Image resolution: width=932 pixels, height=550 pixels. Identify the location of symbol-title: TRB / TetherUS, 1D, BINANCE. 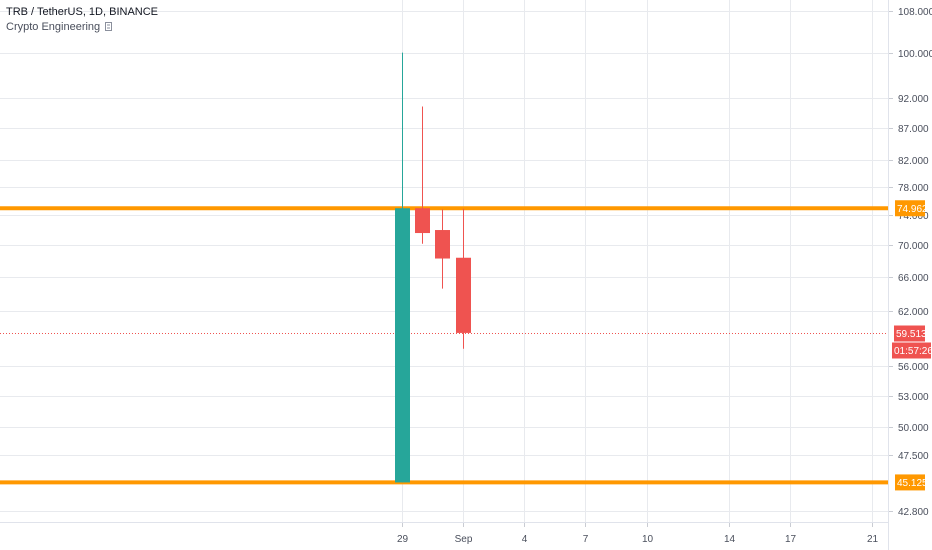
(82, 12).